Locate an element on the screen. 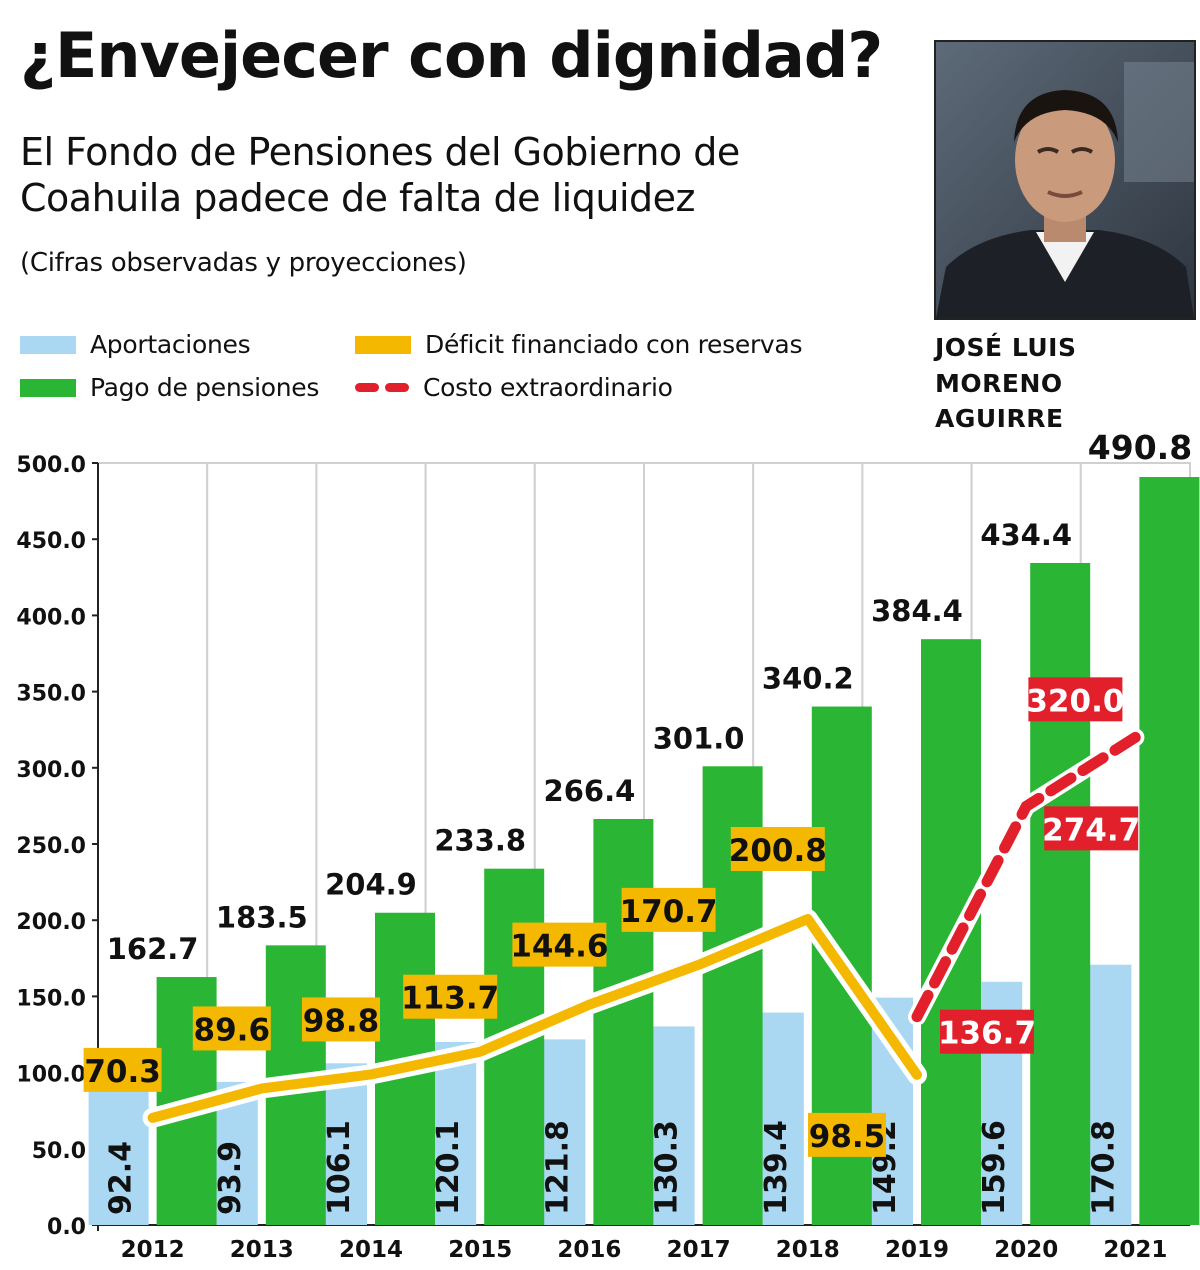 The height and width of the screenshot is (1270, 1200). bar-pago-label: 204.9 is located at coordinates (371, 885).